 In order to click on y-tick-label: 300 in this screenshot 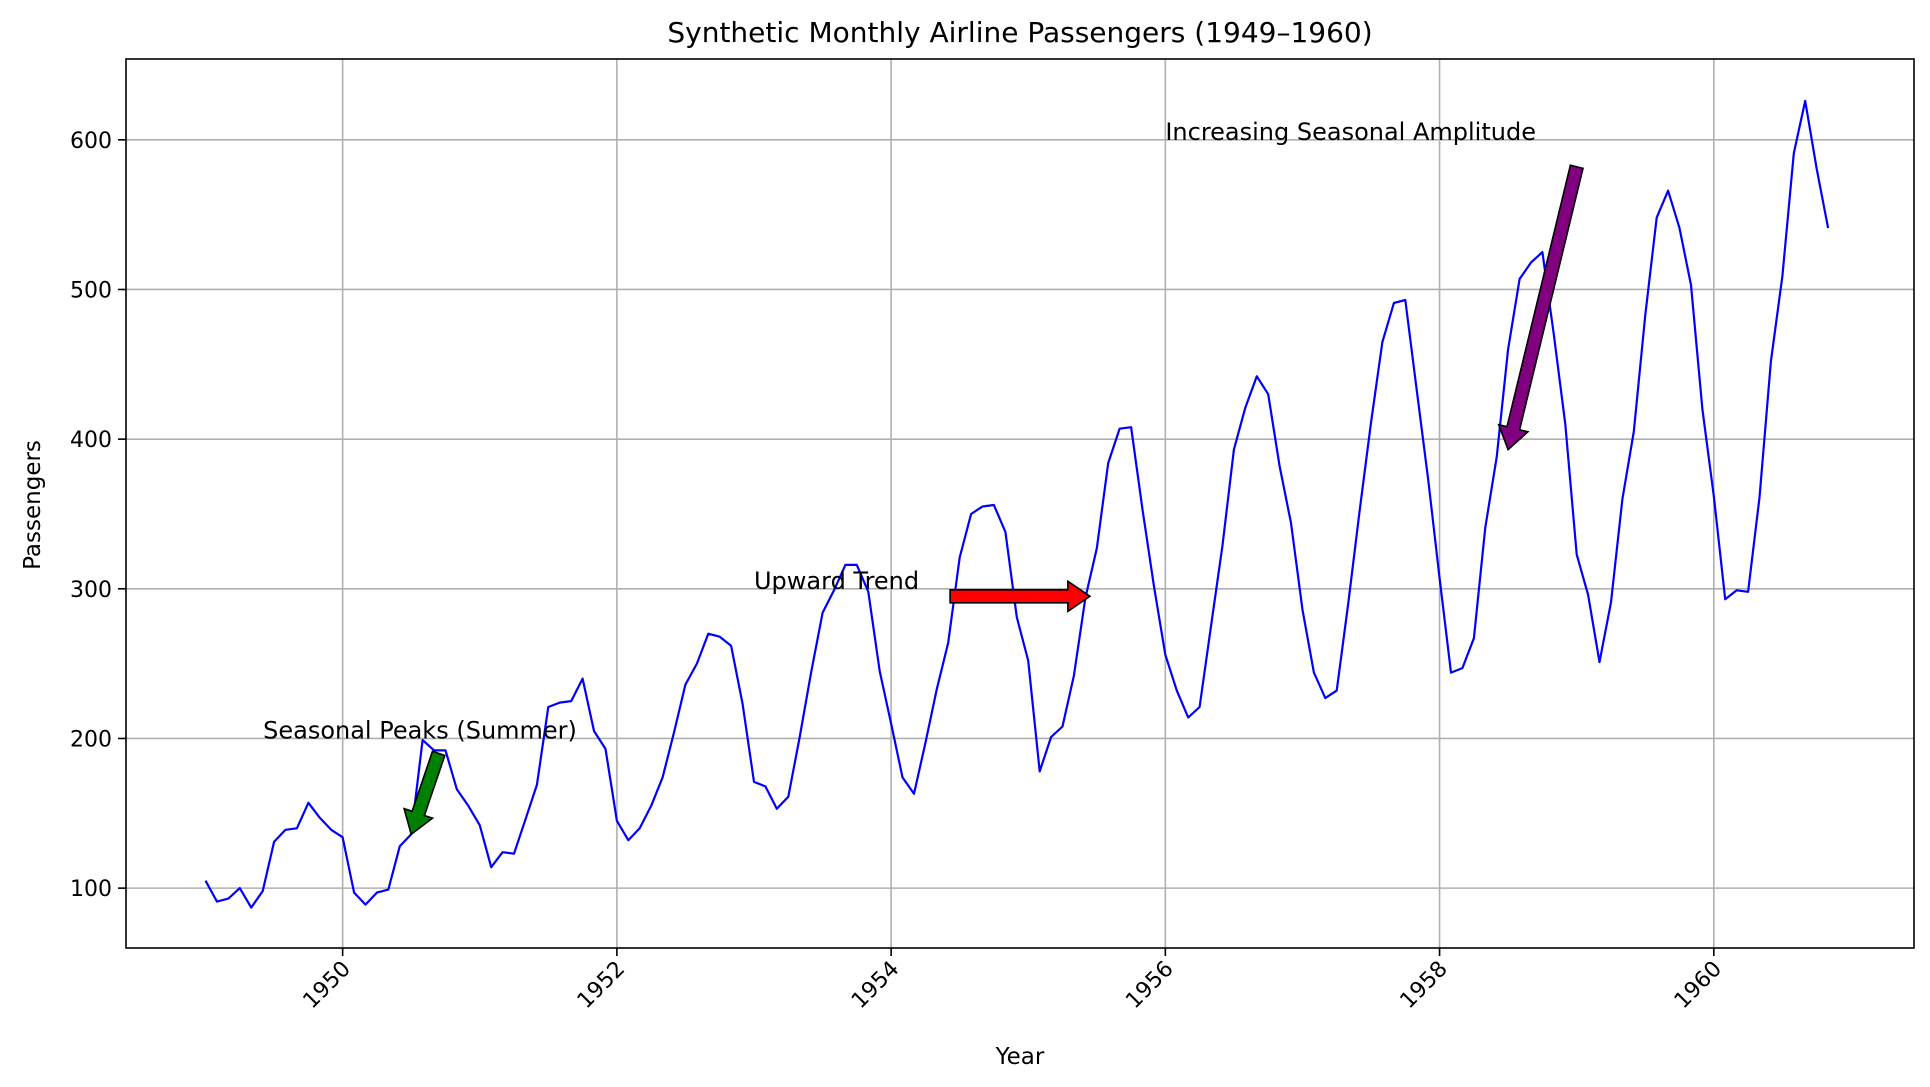, I will do `click(91, 590)`.